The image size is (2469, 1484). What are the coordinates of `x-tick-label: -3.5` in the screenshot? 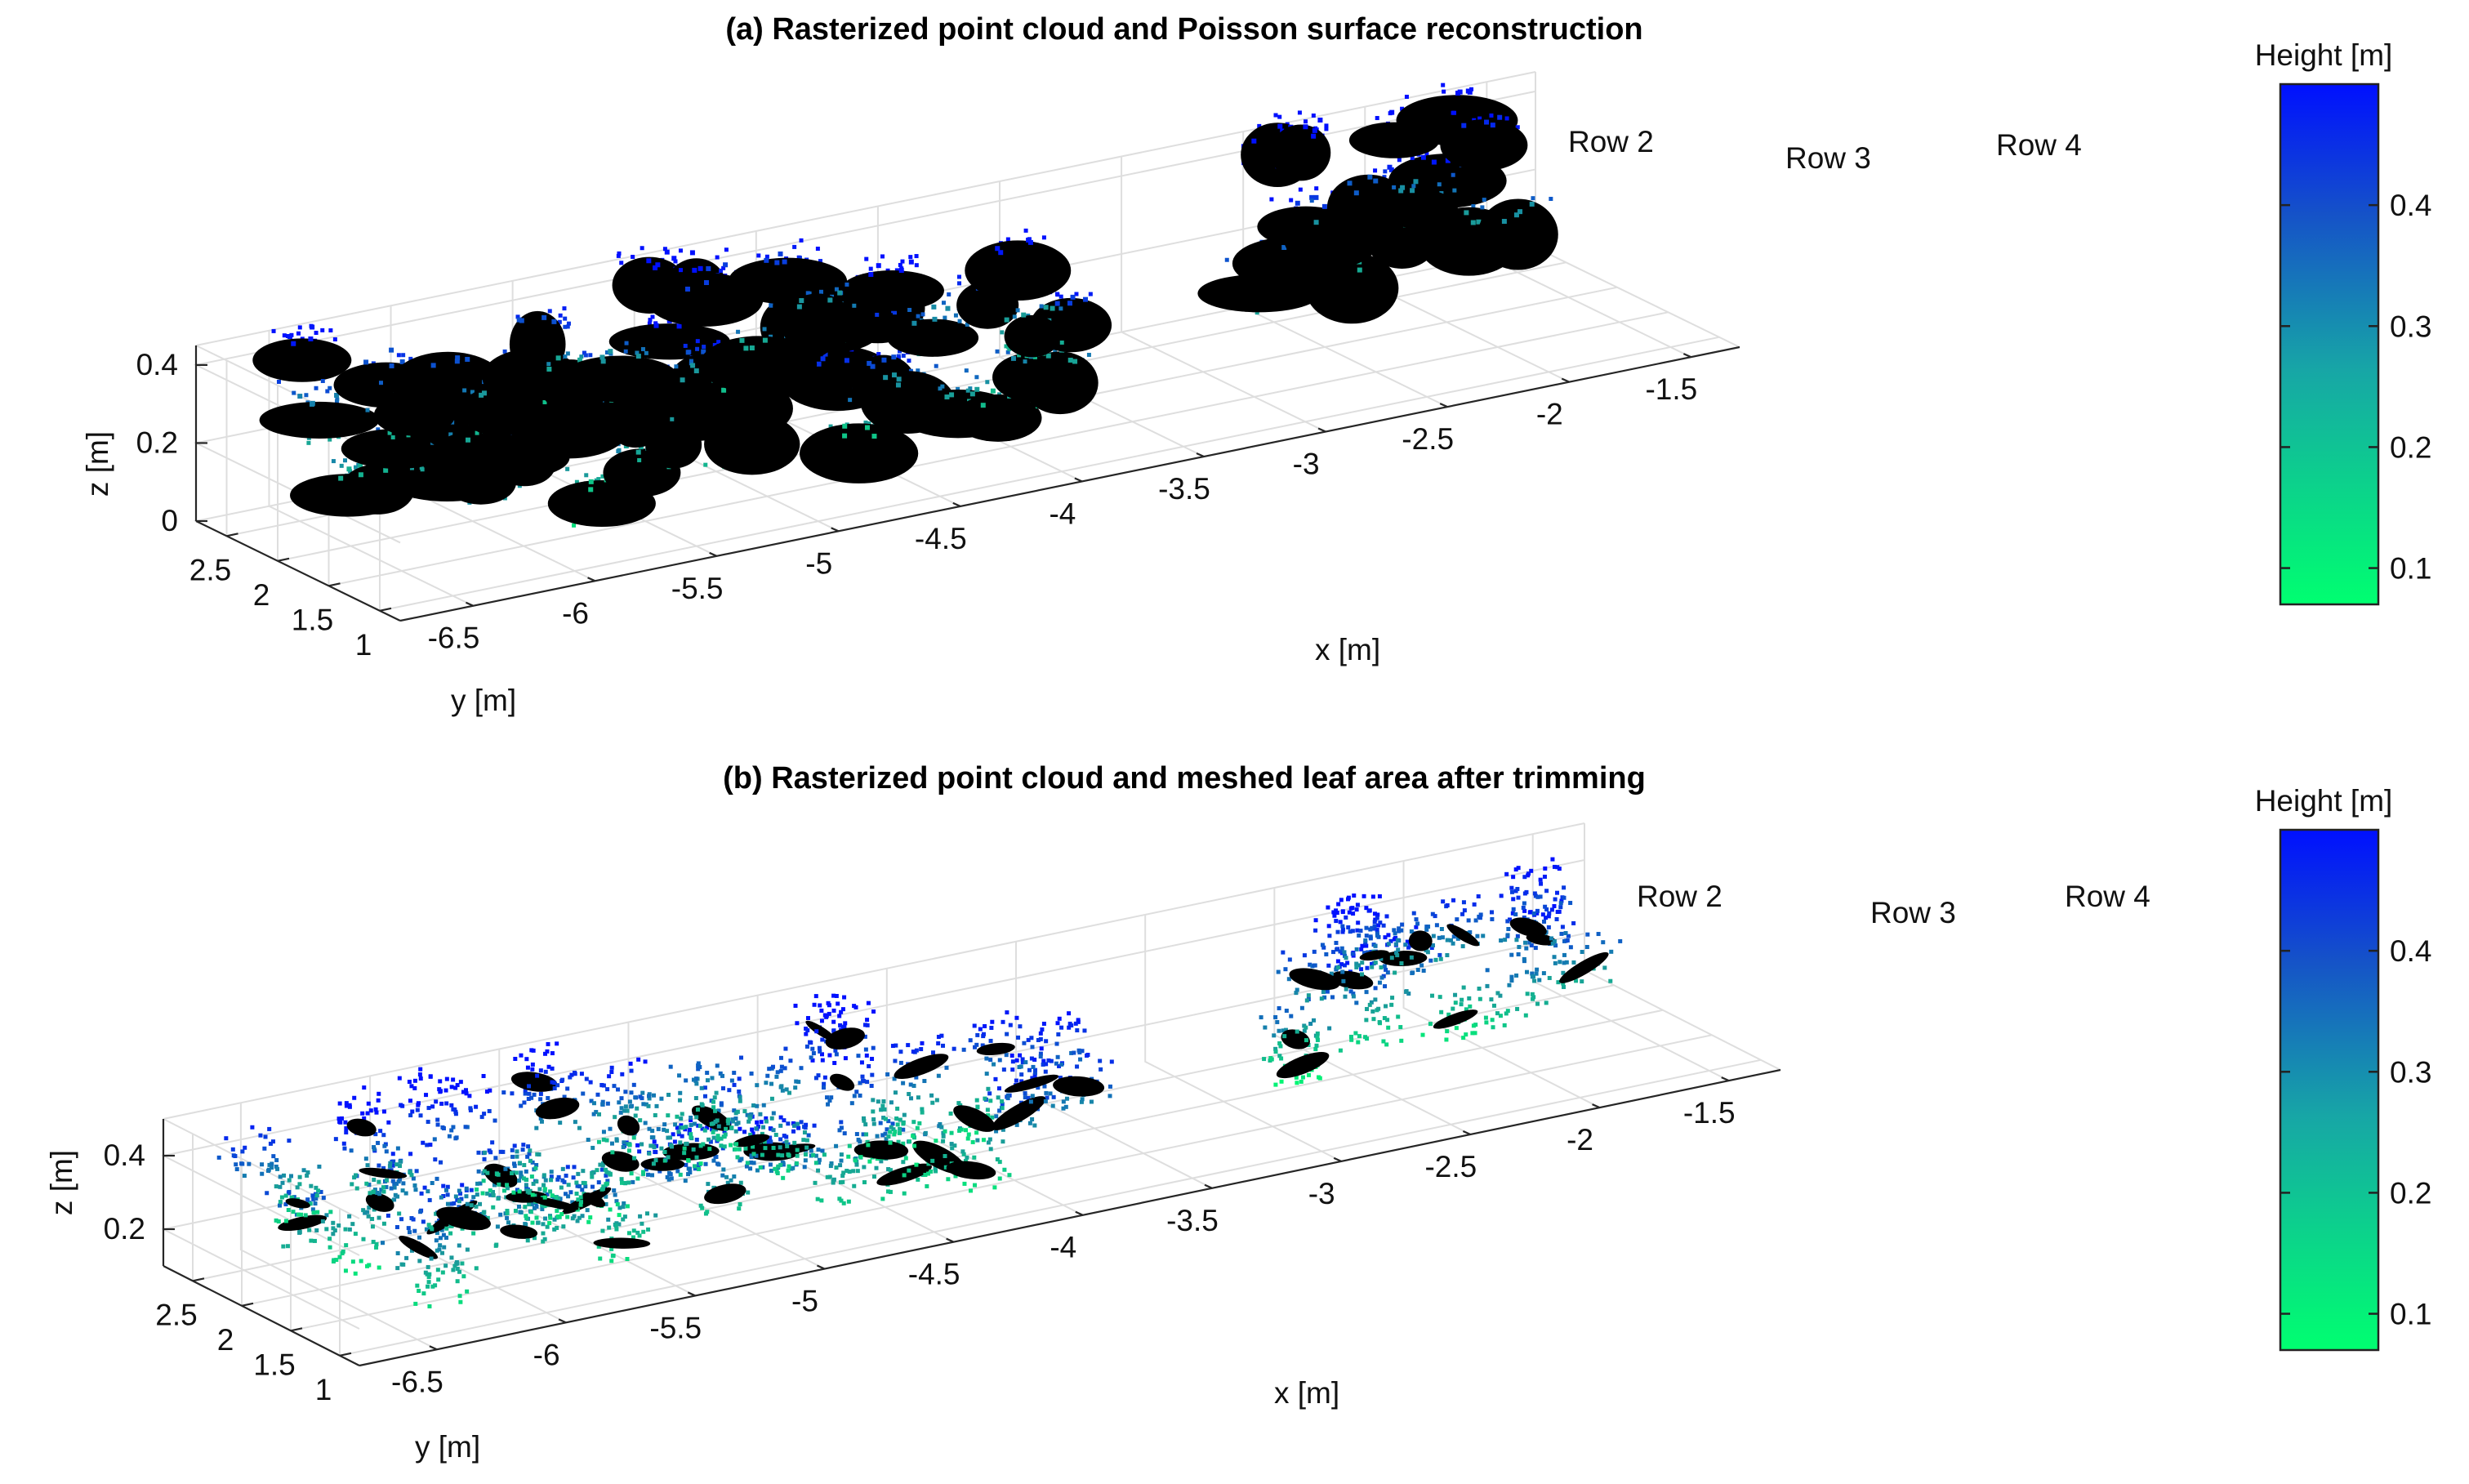 It's located at (1192, 1220).